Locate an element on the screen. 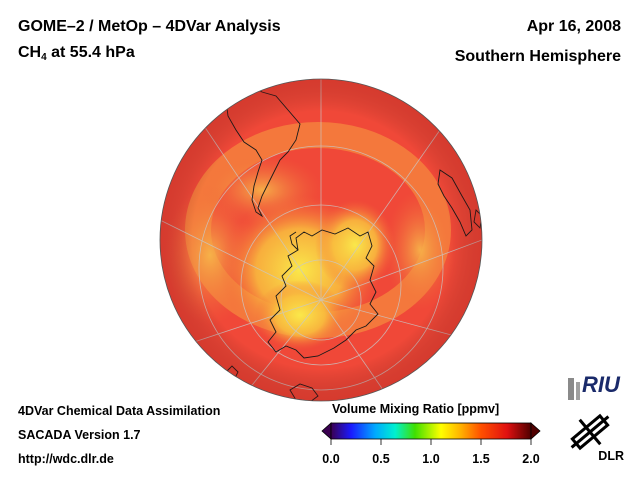  colorbar-bar is located at coordinates (431, 431).